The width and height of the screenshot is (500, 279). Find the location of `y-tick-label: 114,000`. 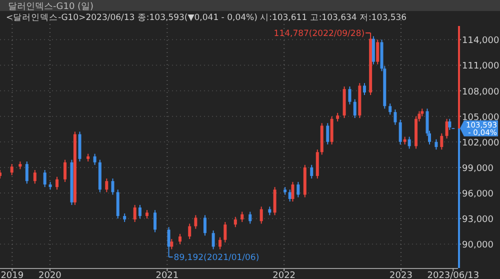

y-tick-label: 114,000 is located at coordinates (481, 41).